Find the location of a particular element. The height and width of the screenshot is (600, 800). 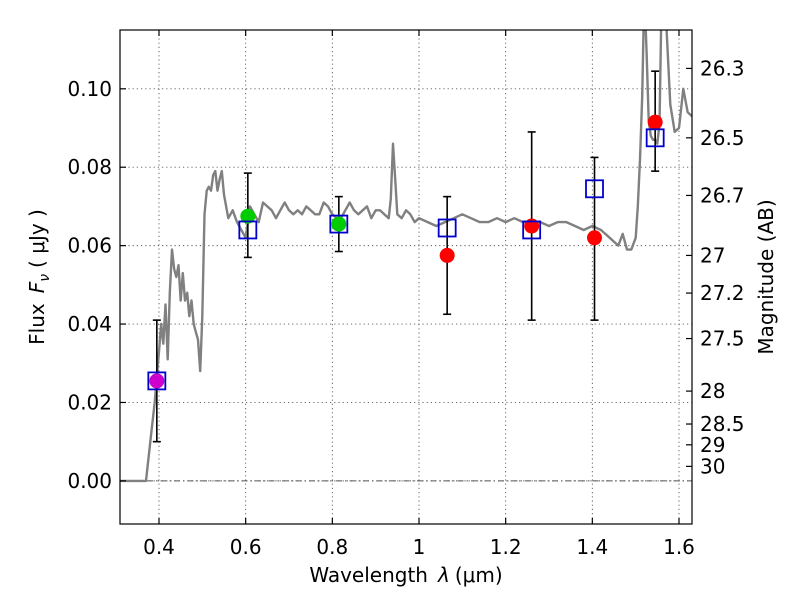

y2-tick-label: 30 is located at coordinates (712, 466).